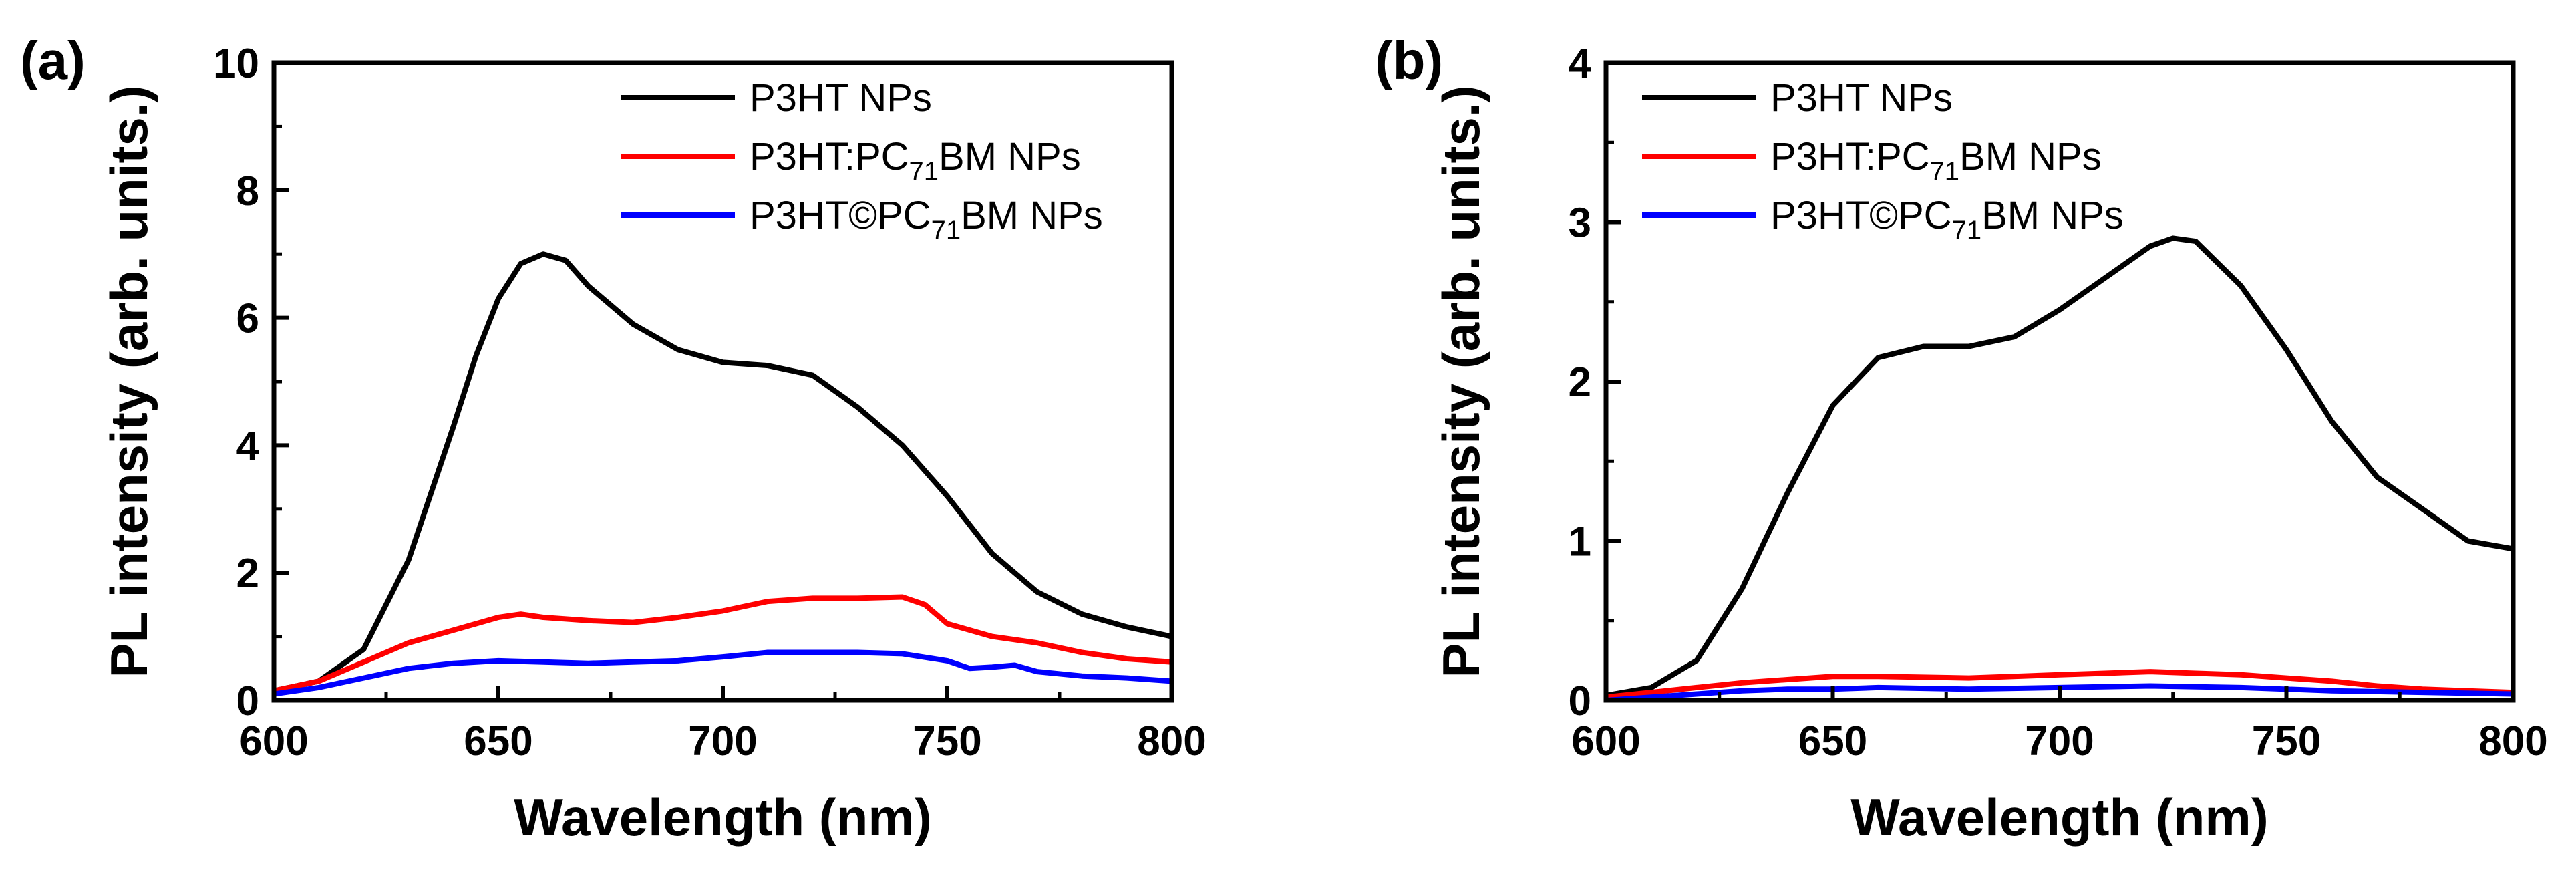 The image size is (2576, 882). Describe the element at coordinates (236, 64) in the screenshot. I see `y-tick-label: 10` at that location.